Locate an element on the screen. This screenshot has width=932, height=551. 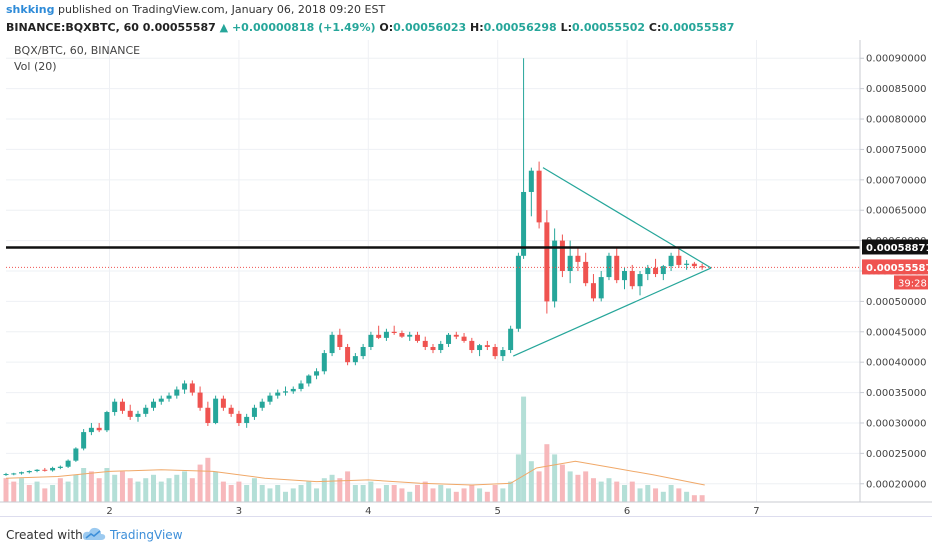
countdown-badge is located at coordinates (911, 282).